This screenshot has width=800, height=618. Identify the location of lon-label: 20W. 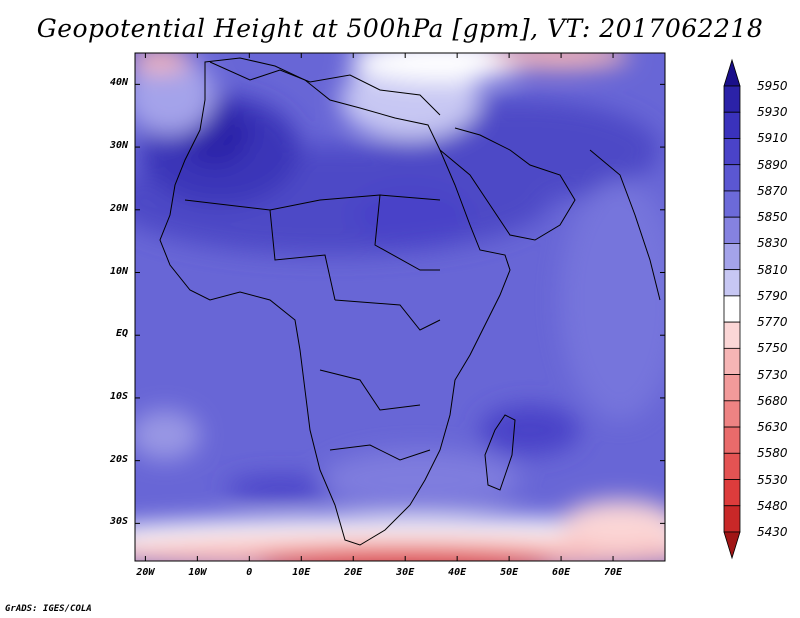
(145, 572).